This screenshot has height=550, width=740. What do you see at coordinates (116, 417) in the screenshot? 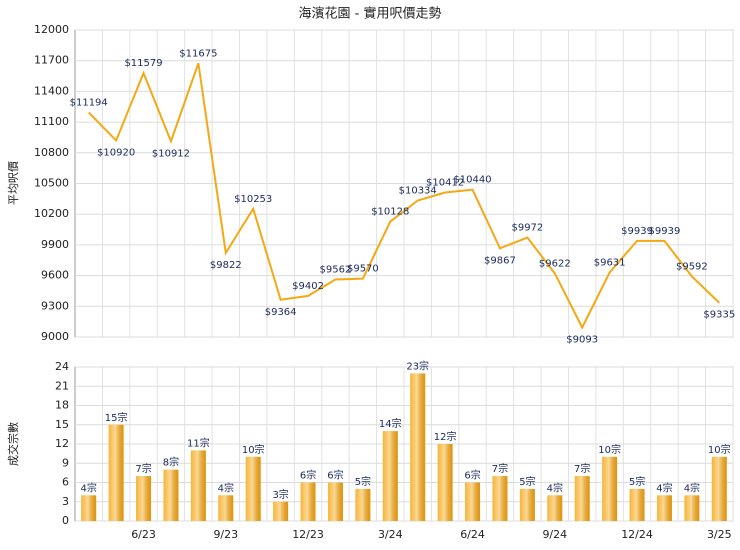
I see `data-label: 15宗` at bounding box center [116, 417].